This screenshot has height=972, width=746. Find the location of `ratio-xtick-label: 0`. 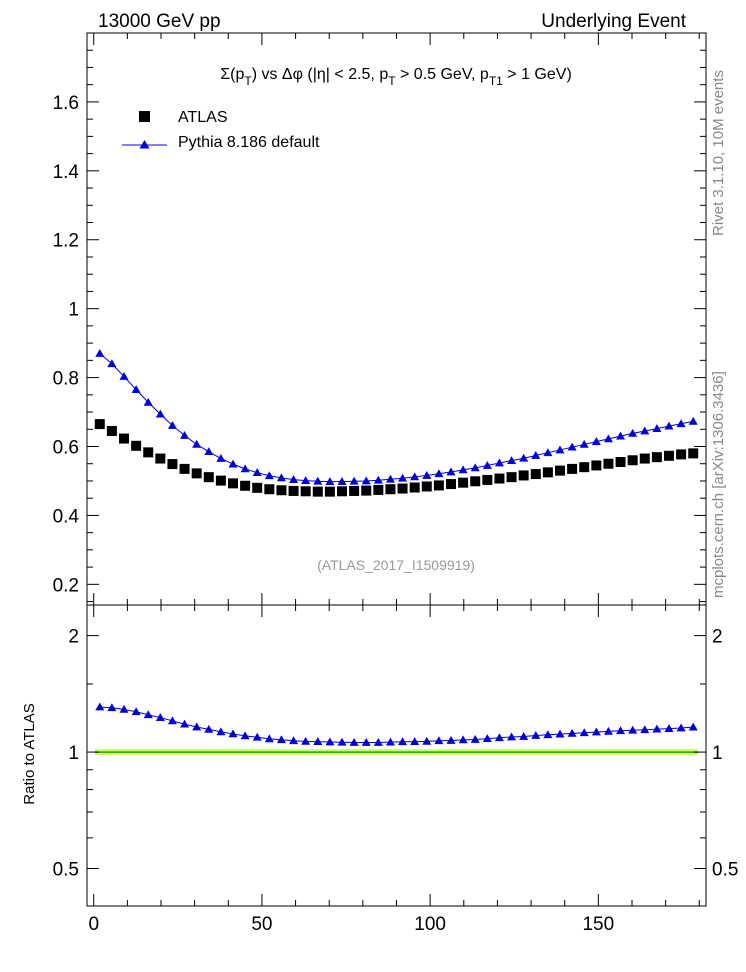

ratio-xtick-label: 0 is located at coordinates (93, 924).